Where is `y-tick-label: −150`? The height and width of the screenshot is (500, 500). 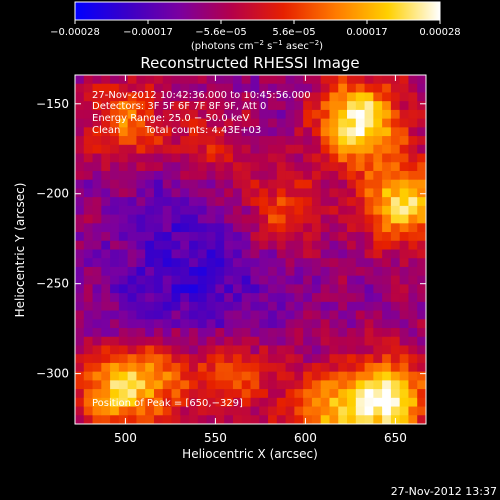
y-tick-label: −150 is located at coordinates (52, 104).